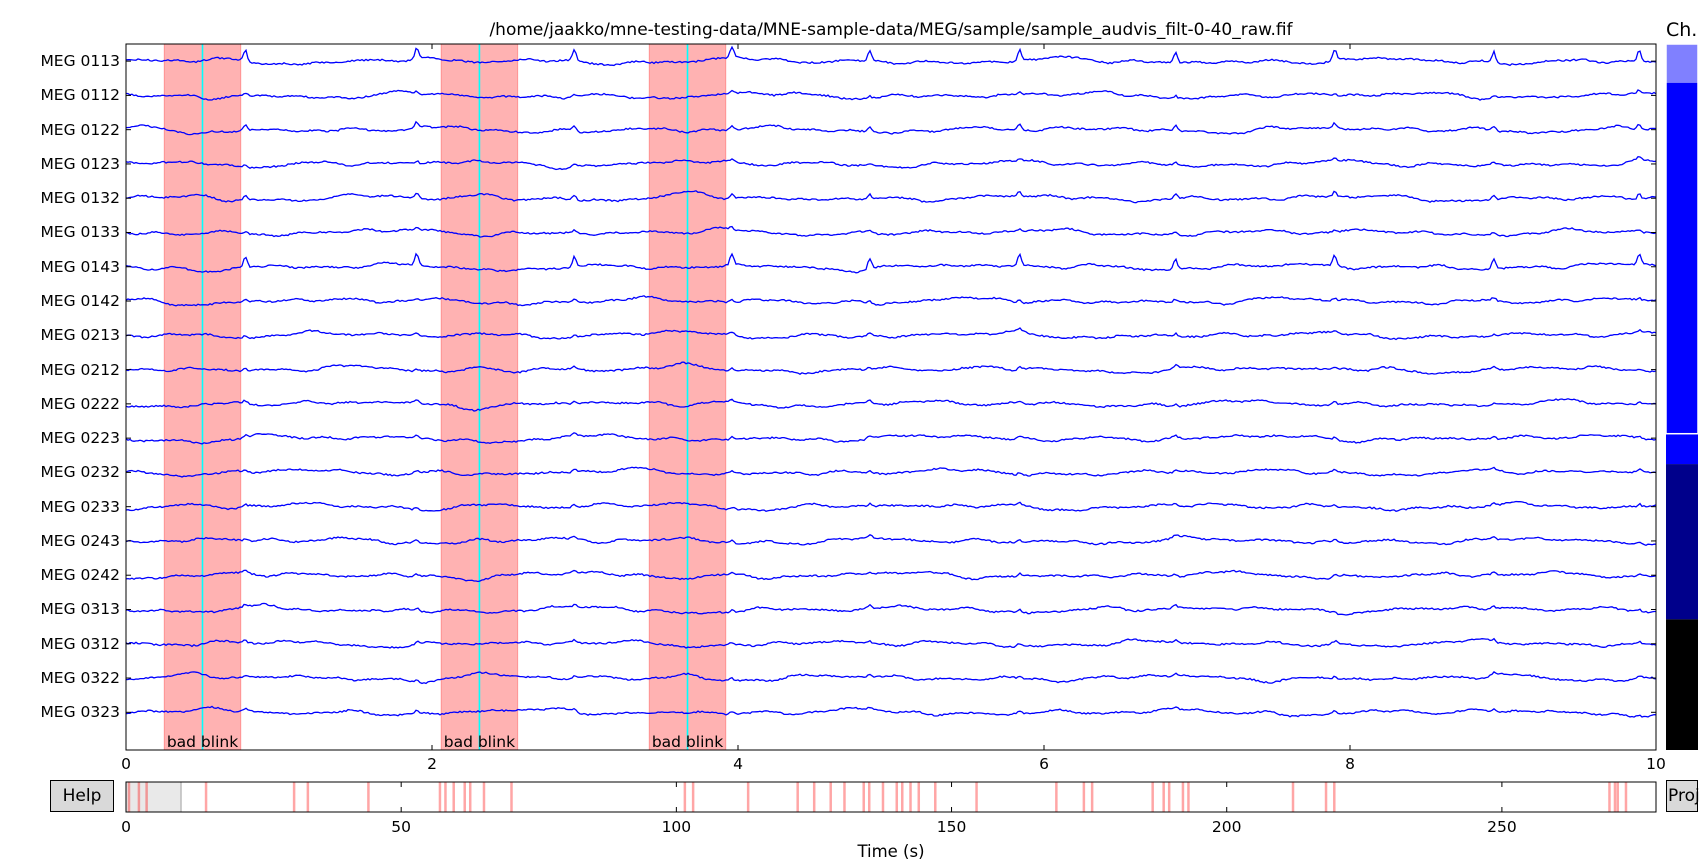  Describe the element at coordinates (80, 575) in the screenshot. I see `channel-label: MEG 0242` at that location.